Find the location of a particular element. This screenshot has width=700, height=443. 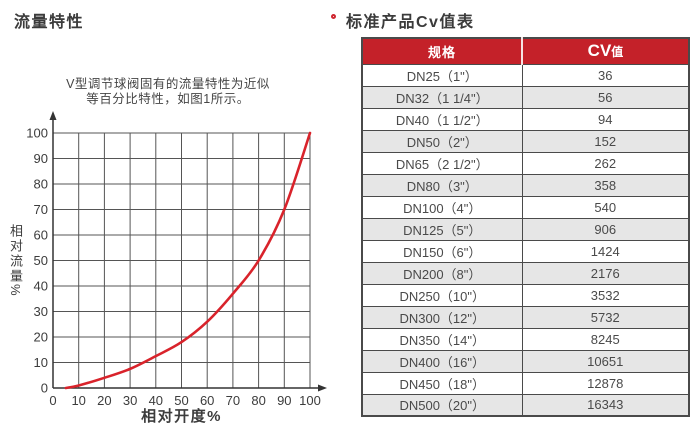

x-axis-arrow-icon is located at coordinates (322, 388).